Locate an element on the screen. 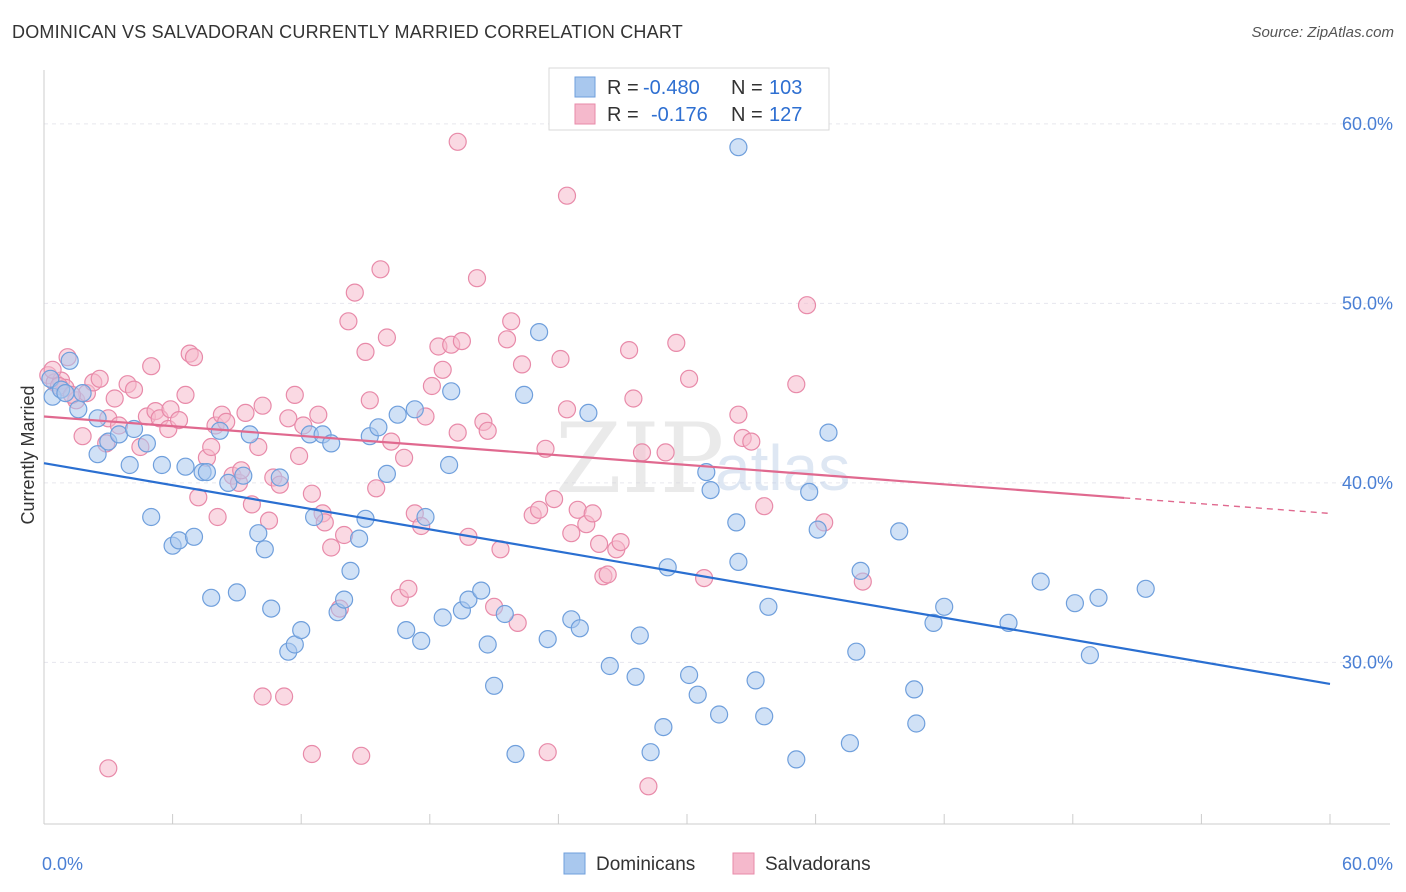 The width and height of the screenshot is (1406, 892). top-legend: R = -0.480 N = 103 R = -0.176 N = 127 is located at coordinates (689, 99).